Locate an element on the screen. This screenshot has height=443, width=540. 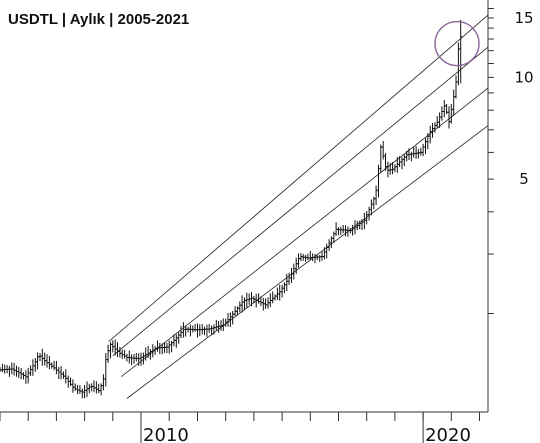
highlight-circle is located at coordinates (457, 43).